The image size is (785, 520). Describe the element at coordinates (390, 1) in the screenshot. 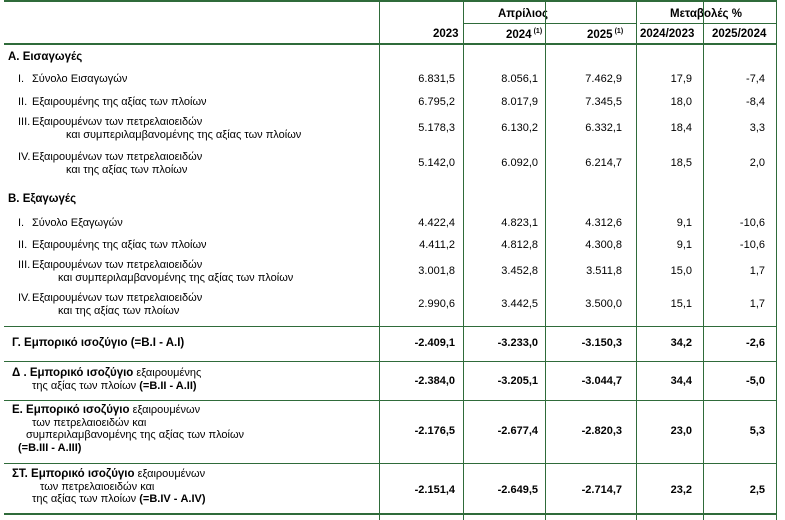

I see `top-rule` at that location.